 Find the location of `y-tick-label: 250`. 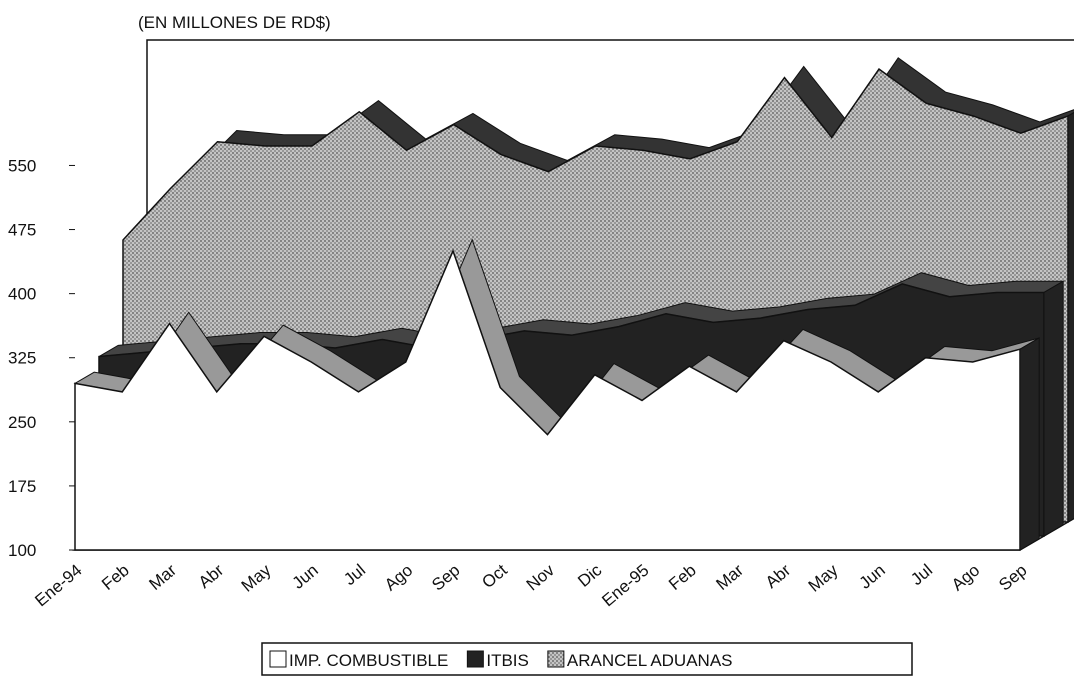

y-tick-label: 250 is located at coordinates (22, 422).